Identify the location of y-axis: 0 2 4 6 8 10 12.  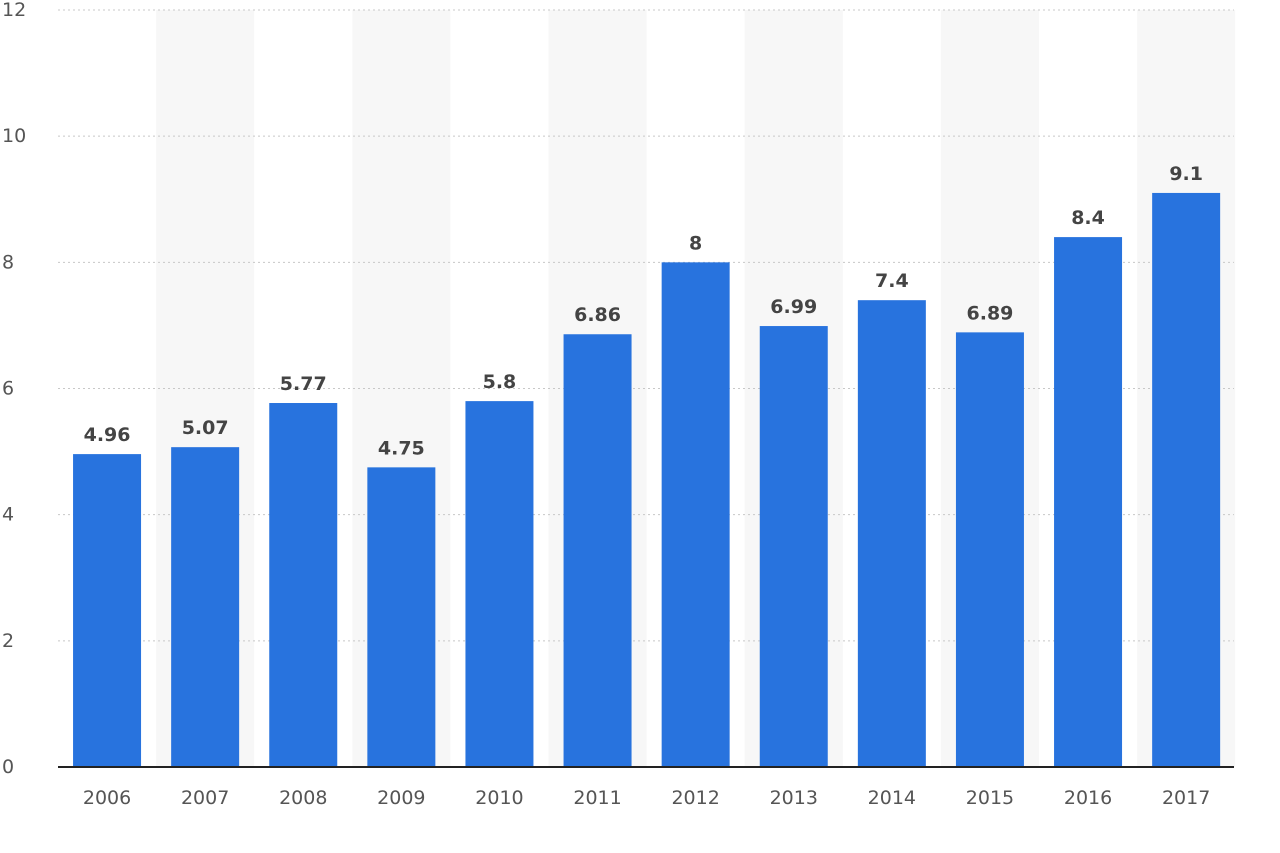
(14, 389).